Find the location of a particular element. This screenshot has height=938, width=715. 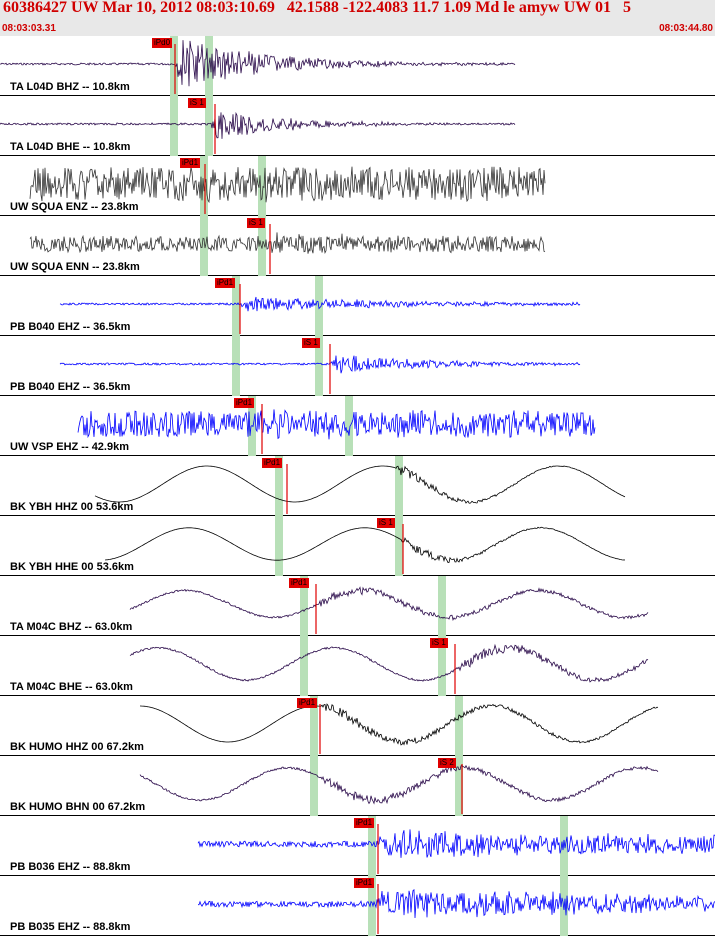

station-label: TA L04D BHE -- 10.8km is located at coordinates (70, 147).